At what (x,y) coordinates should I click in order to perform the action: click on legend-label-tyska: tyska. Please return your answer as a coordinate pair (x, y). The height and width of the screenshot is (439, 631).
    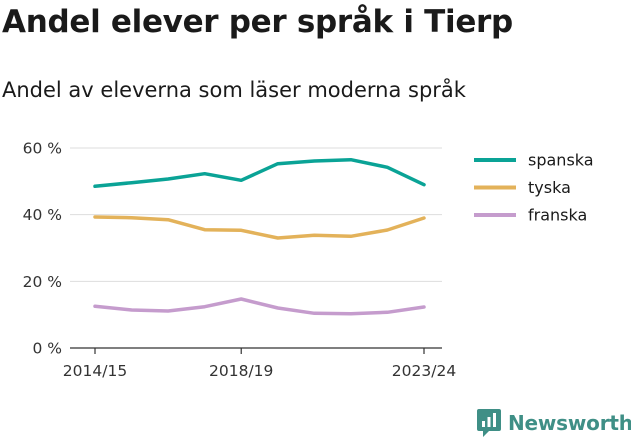
    Looking at the image, I should click on (549, 187).